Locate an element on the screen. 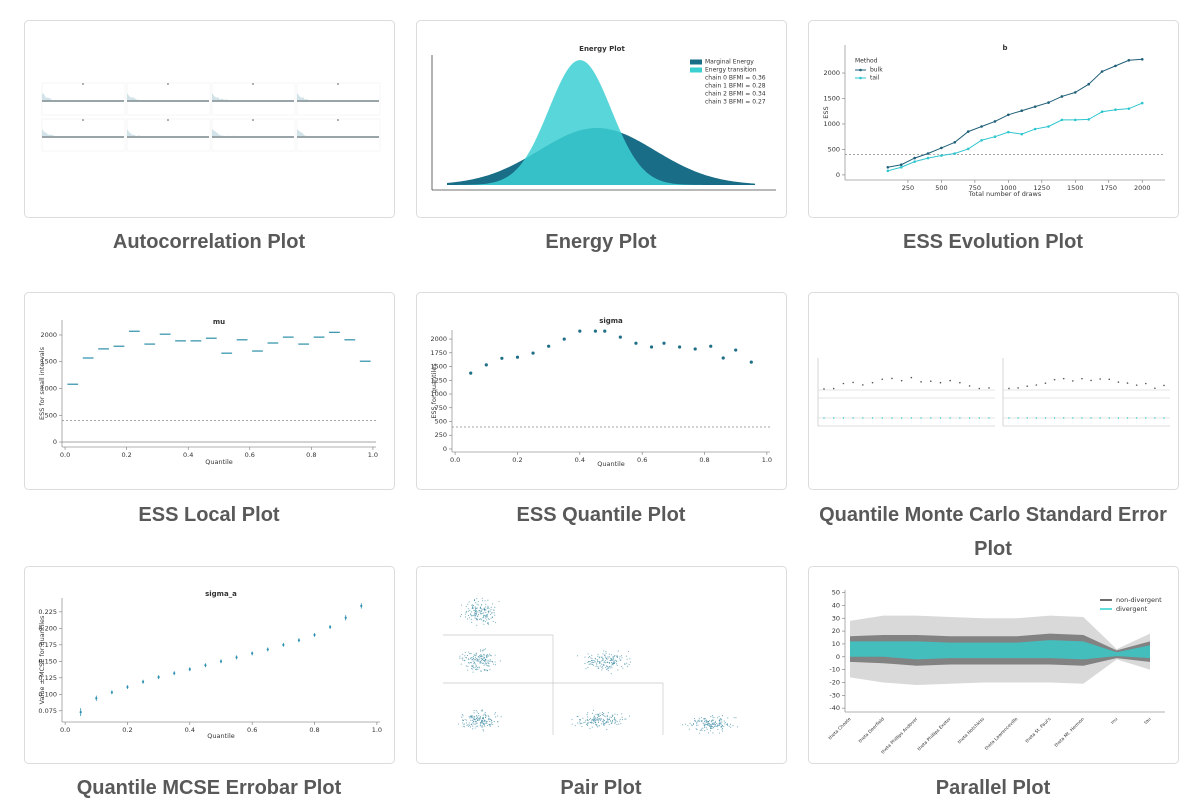 This screenshot has height=805, width=1200. y-tick-label: 0 is located at coordinates (445, 449).